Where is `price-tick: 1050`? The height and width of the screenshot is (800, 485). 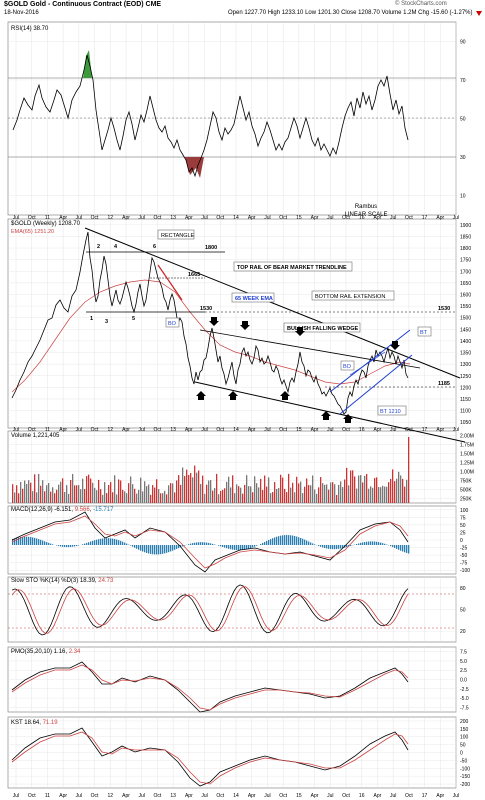 price-tick: 1050 is located at coordinates (465, 423).